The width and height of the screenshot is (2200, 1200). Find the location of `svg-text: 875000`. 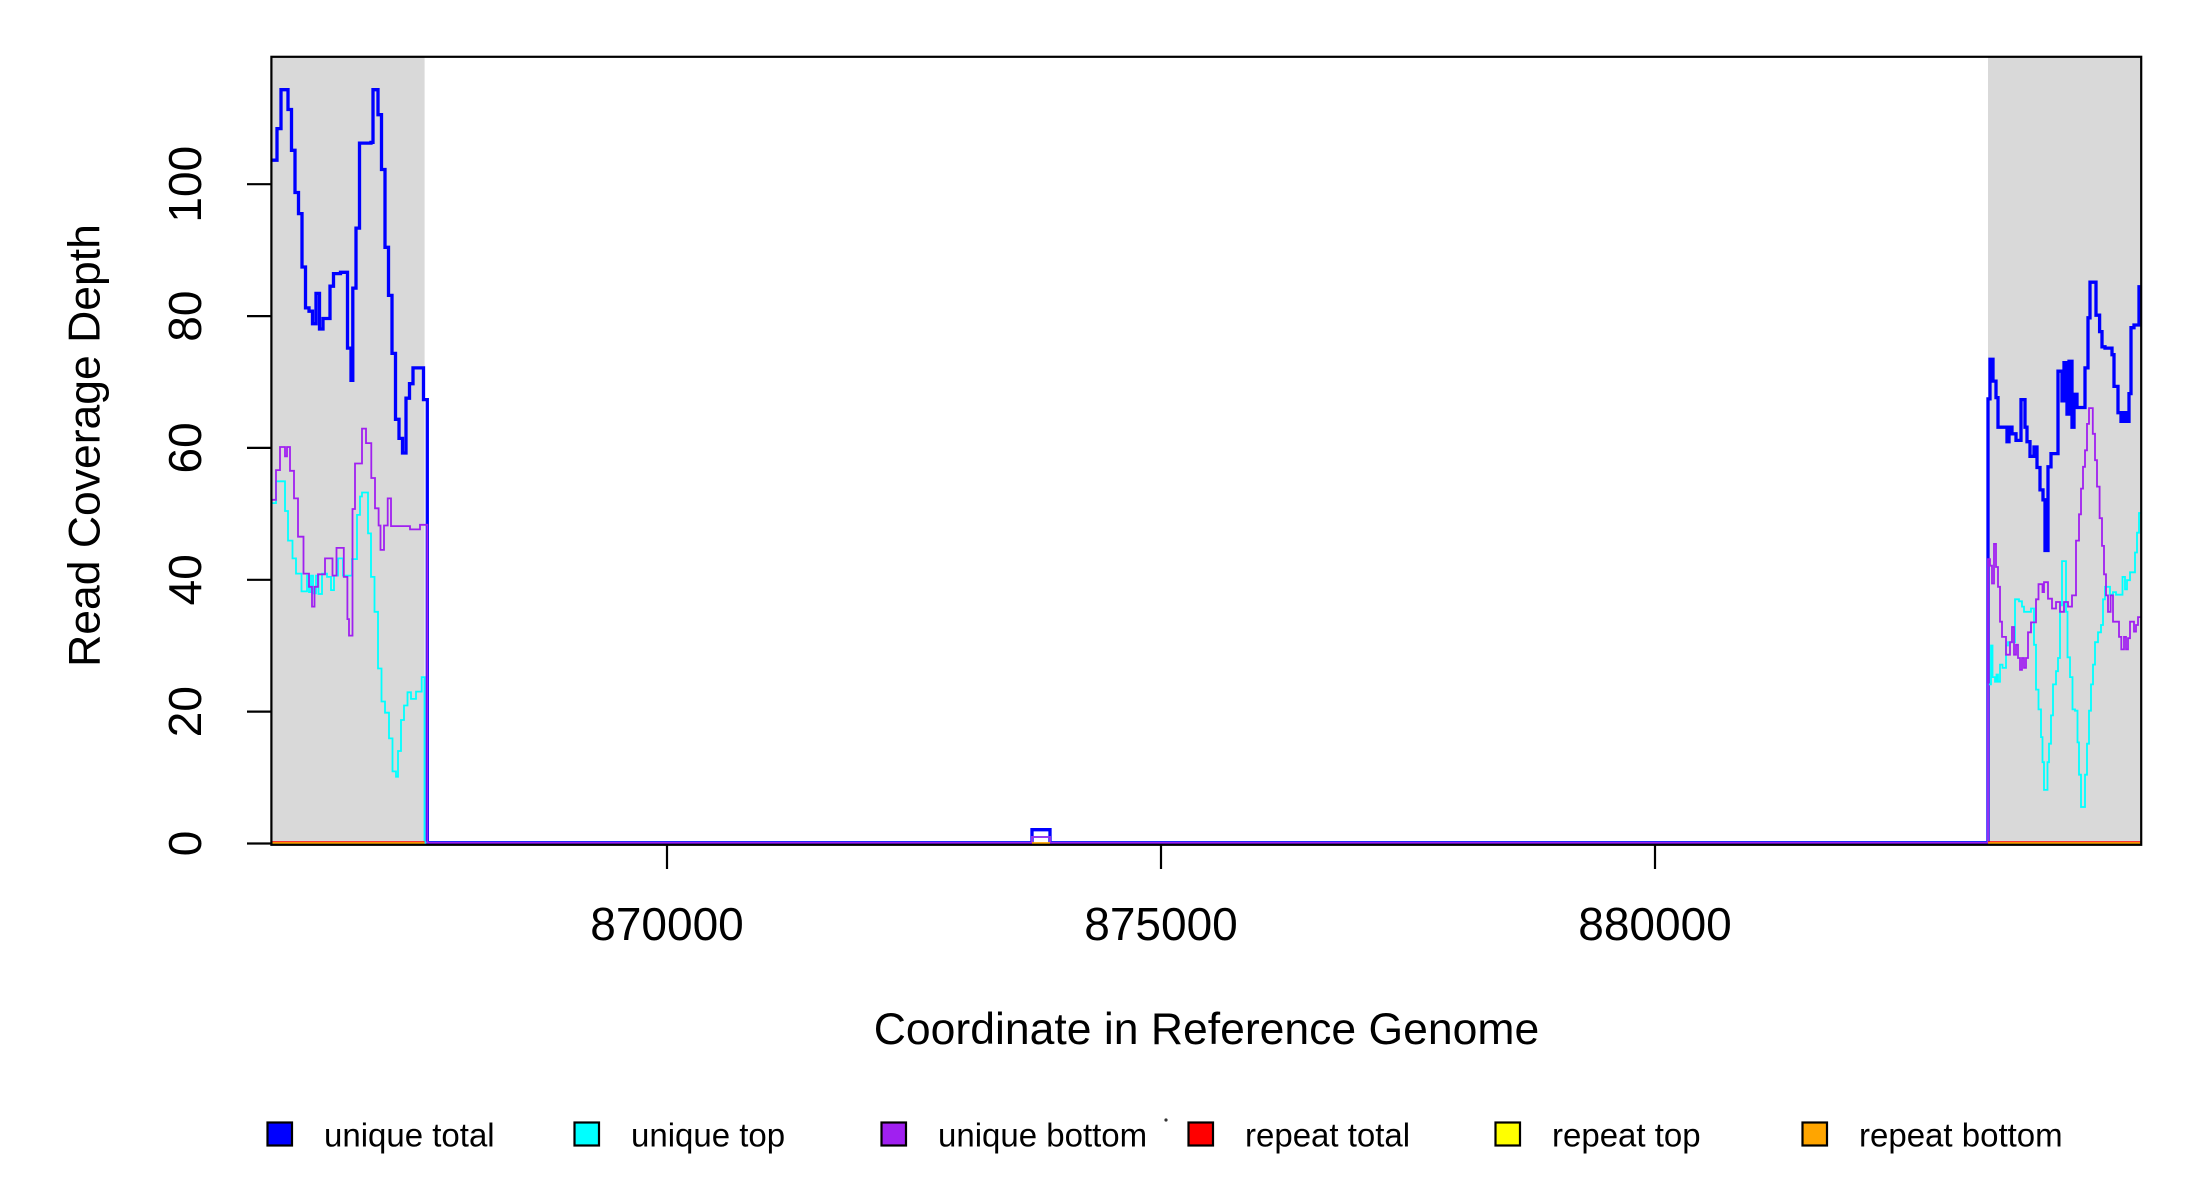

svg-text: 875000 is located at coordinates (1161, 924).